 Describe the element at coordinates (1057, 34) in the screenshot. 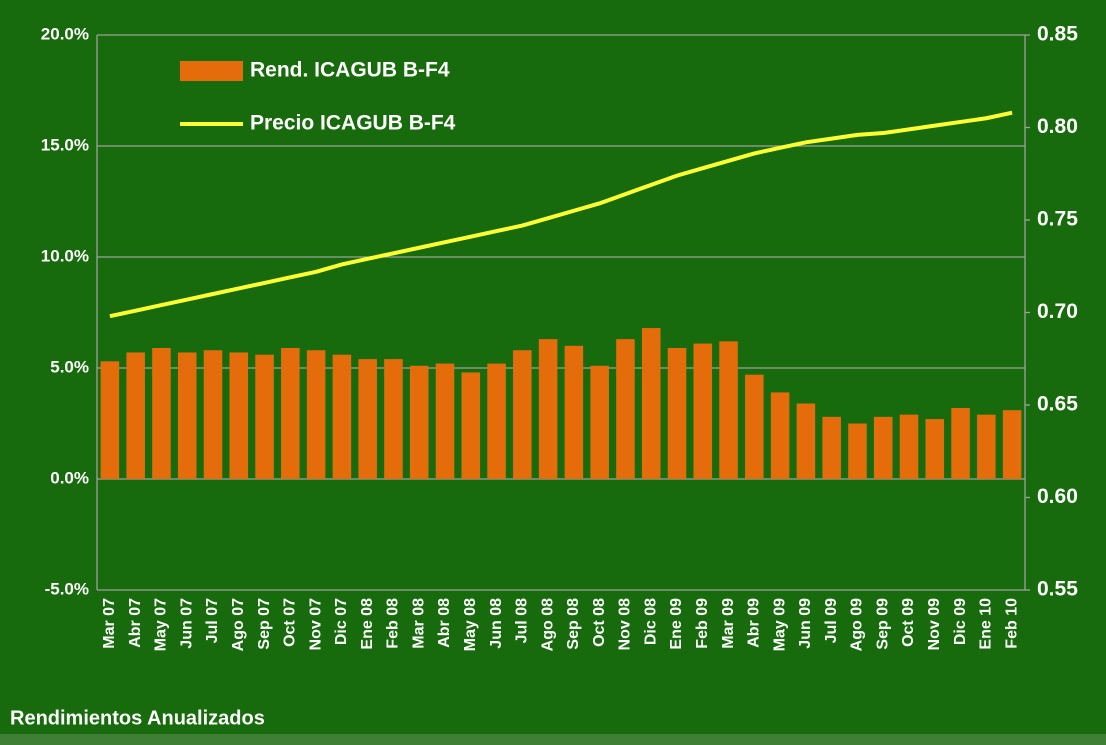

I see `y2-tick-label: 0.85` at that location.